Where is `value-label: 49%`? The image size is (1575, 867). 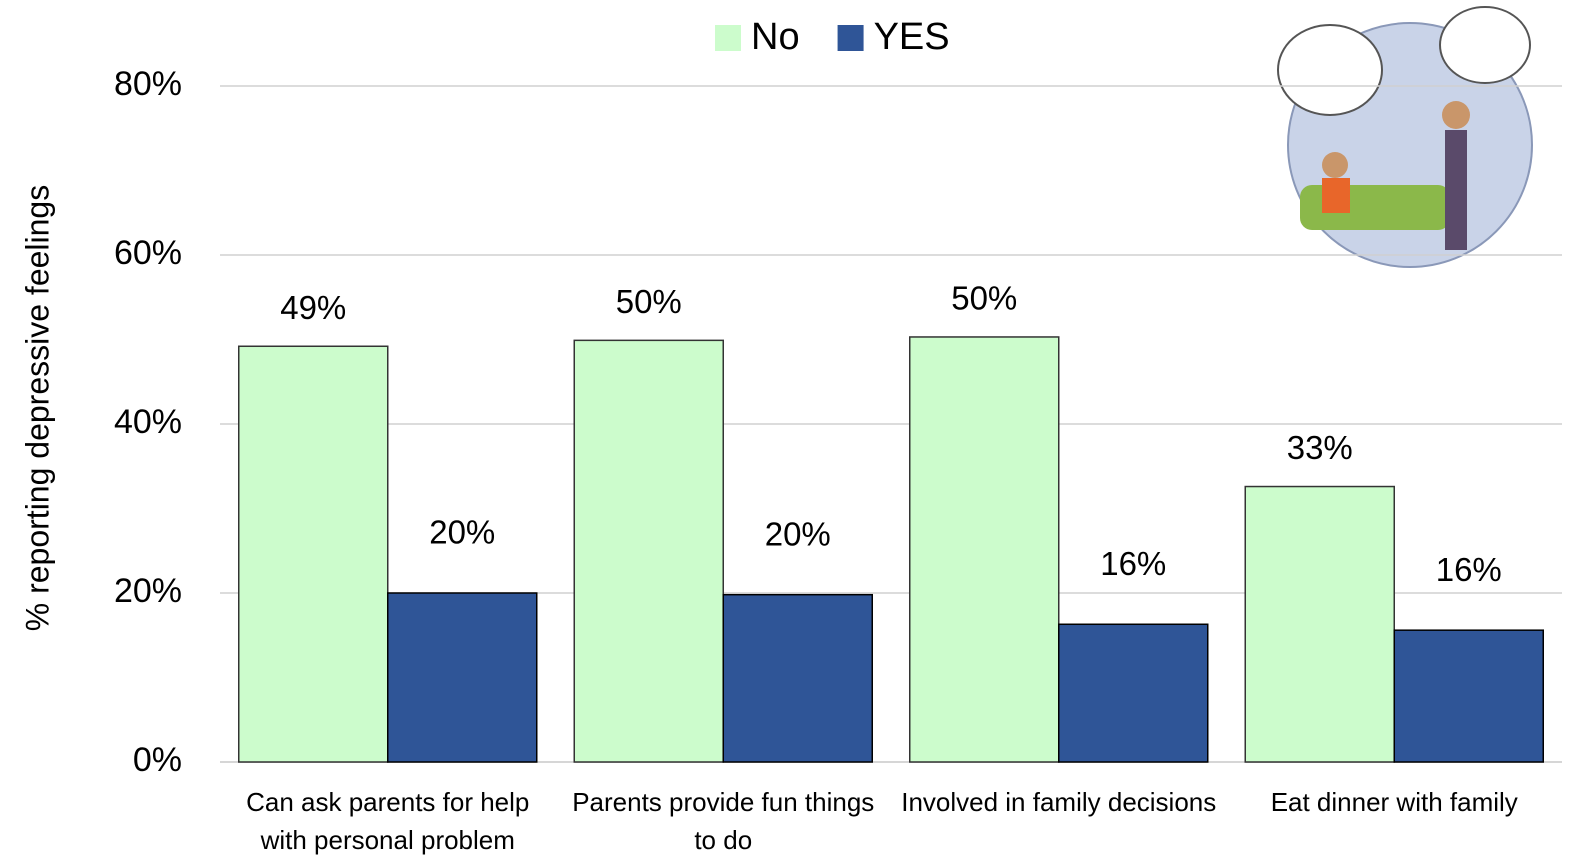 value-label: 49% is located at coordinates (313, 307).